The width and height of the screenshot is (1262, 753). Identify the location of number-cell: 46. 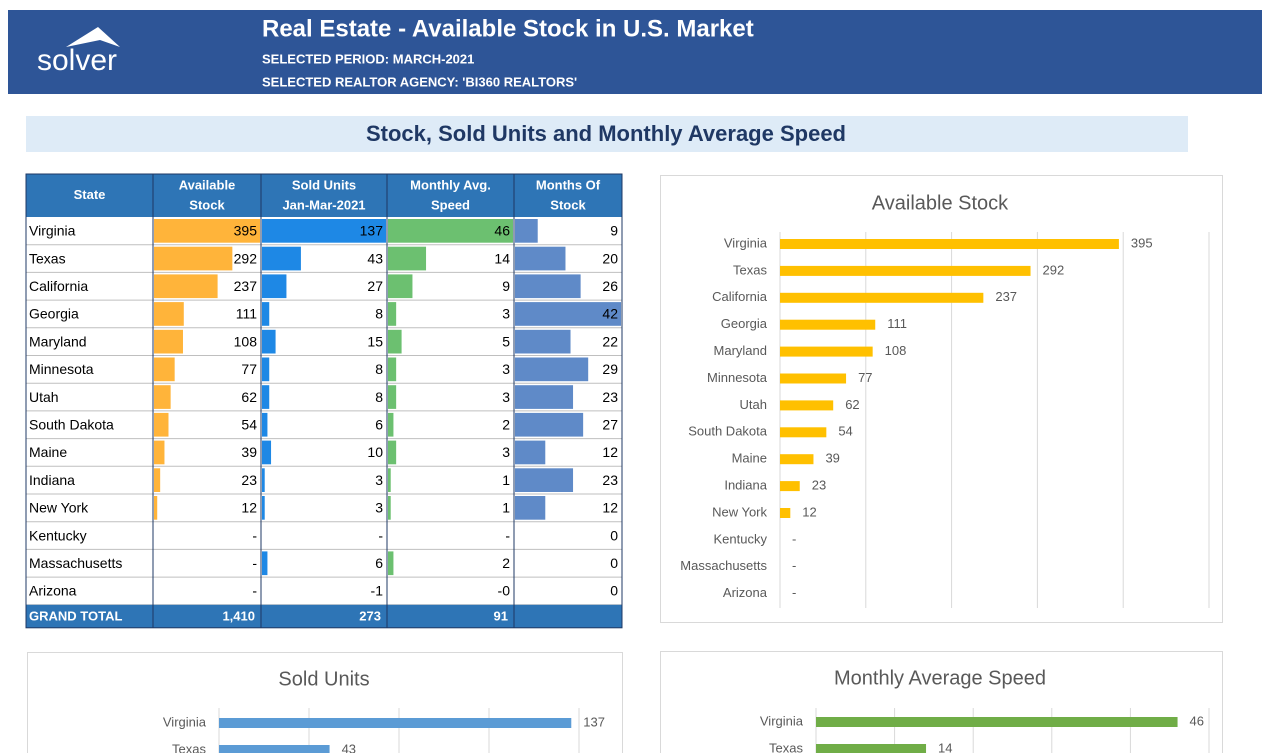
(502, 231).